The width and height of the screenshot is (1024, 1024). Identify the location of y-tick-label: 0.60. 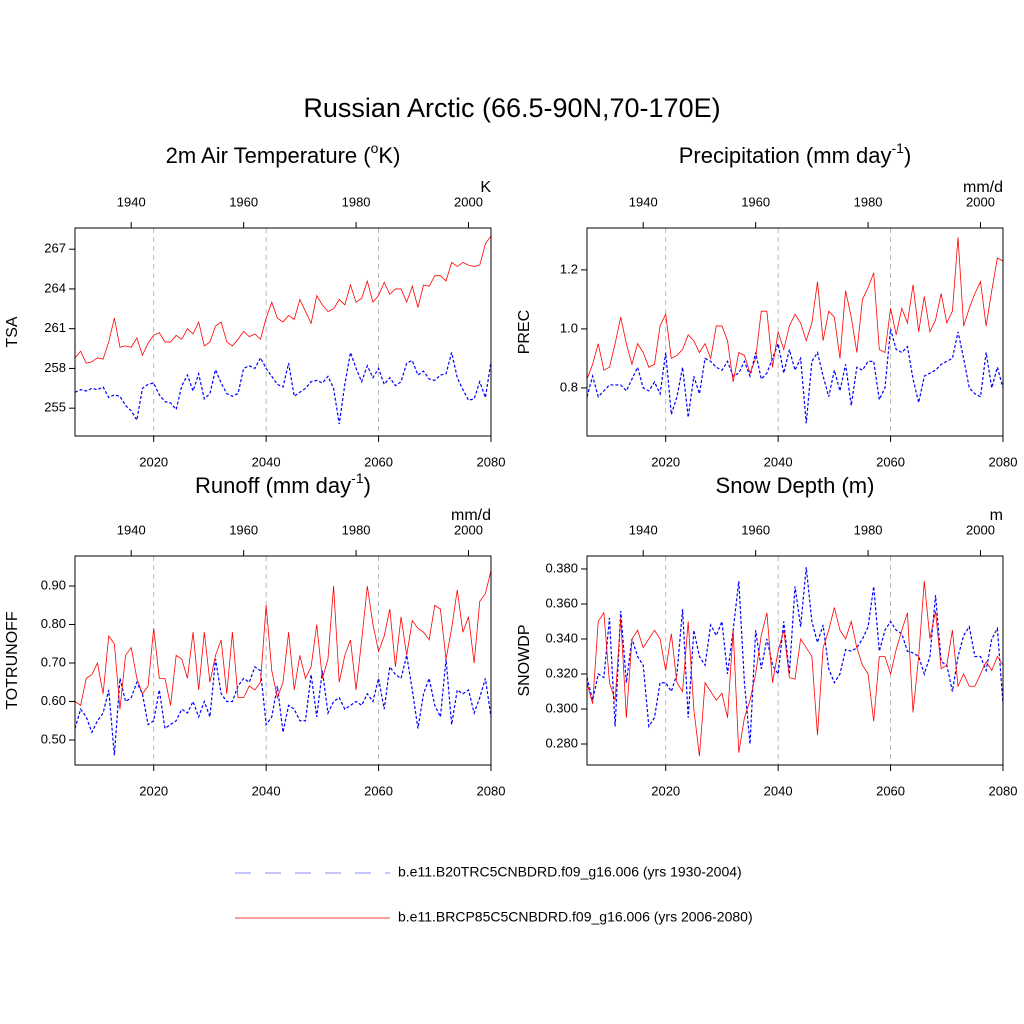
(53, 700).